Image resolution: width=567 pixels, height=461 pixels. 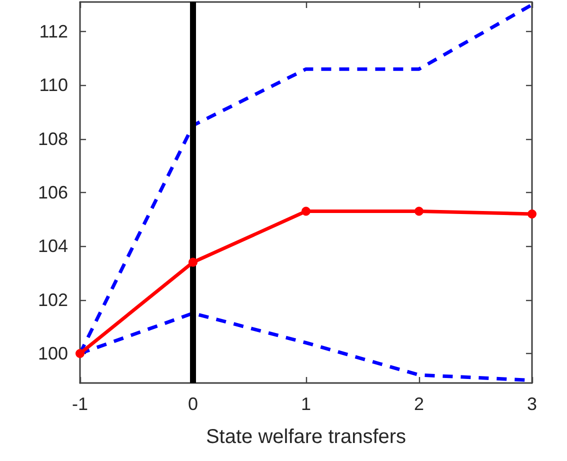 I want to click on y-tick-label: 112, so click(x=53, y=32).